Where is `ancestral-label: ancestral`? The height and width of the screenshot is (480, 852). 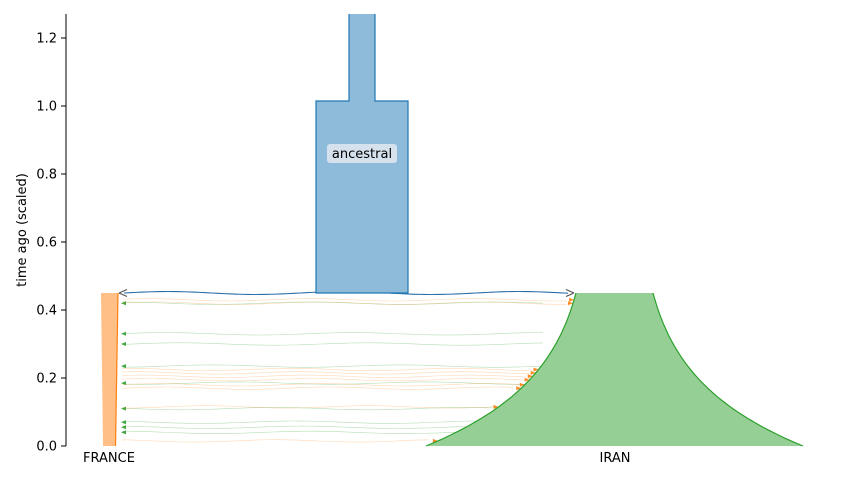
ancestral-label: ancestral is located at coordinates (362, 154).